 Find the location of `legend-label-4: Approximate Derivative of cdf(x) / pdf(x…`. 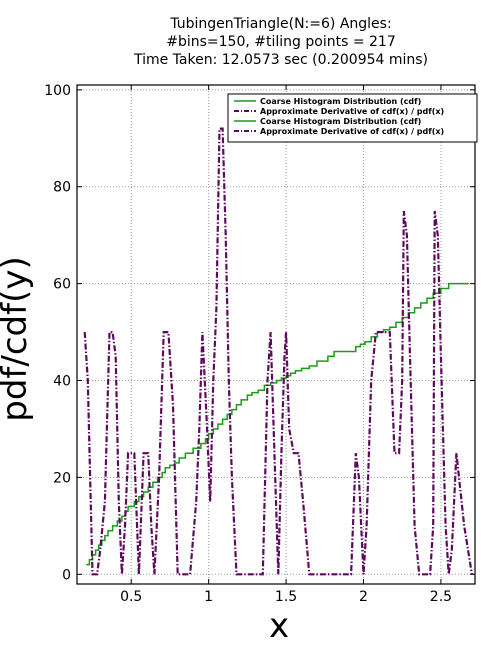

legend-label-4: Approximate Derivative of cdf(x) / pdf(x… is located at coordinates (352, 131).